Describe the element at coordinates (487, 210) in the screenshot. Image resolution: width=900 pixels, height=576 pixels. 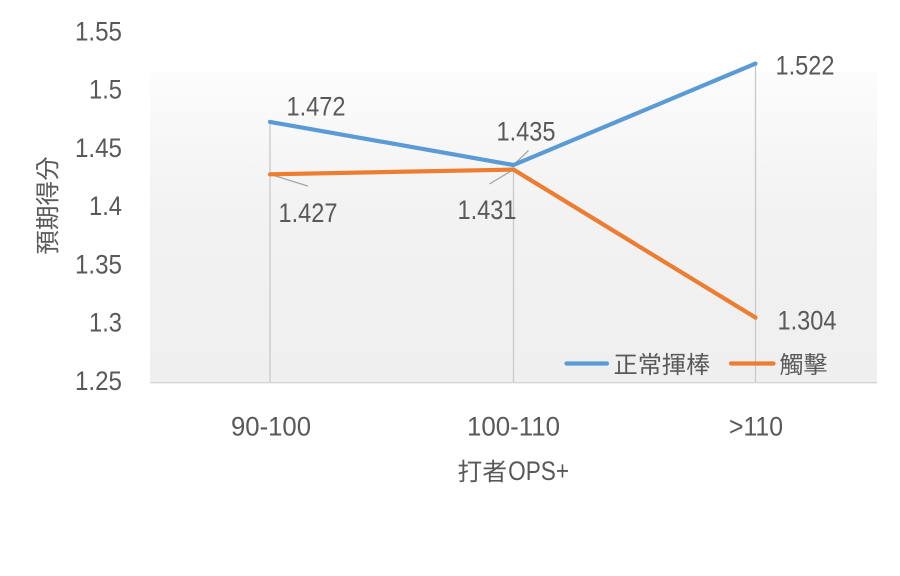
I see `svg-text: 1.431` at that location.